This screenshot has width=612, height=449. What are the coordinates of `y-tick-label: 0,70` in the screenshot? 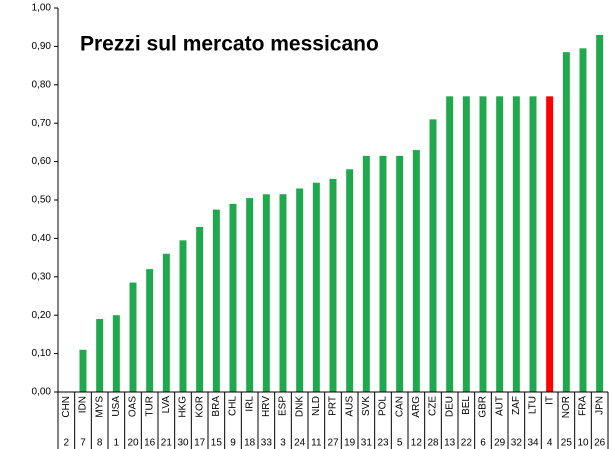 It's located at (42, 123).